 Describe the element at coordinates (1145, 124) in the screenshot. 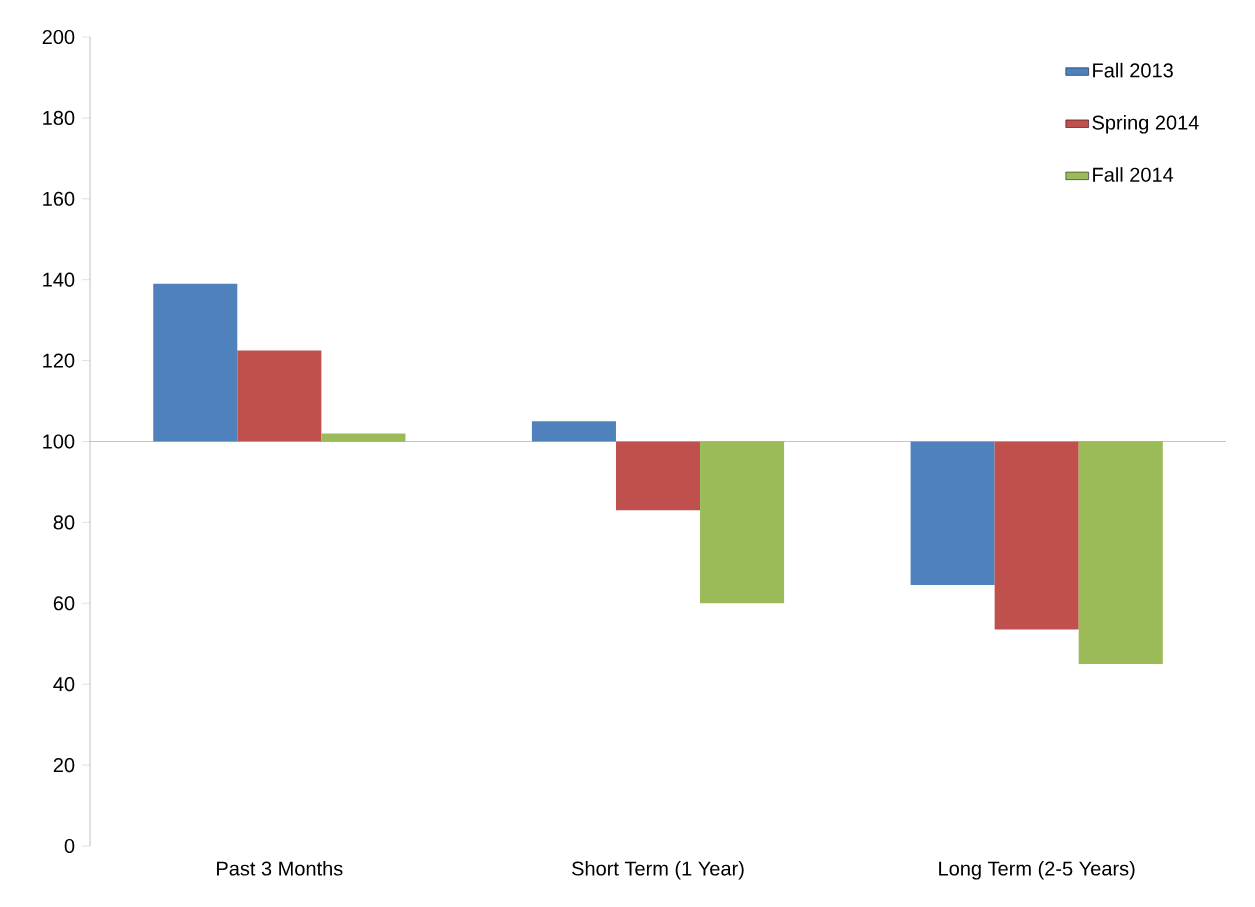

I see `legend-label: Spring 2014` at that location.